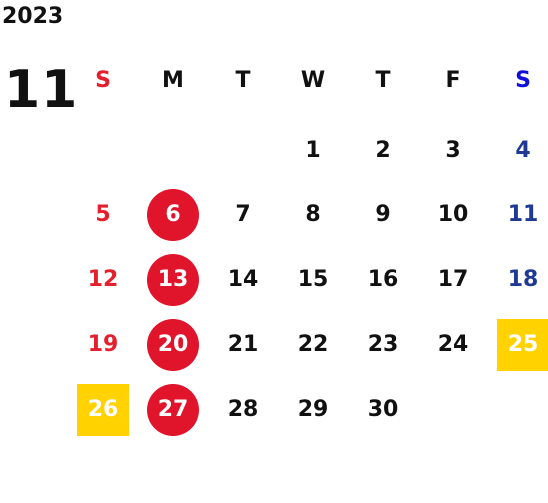  What do you see at coordinates (173, 80) in the screenshot?
I see `weekday-1: M` at bounding box center [173, 80].